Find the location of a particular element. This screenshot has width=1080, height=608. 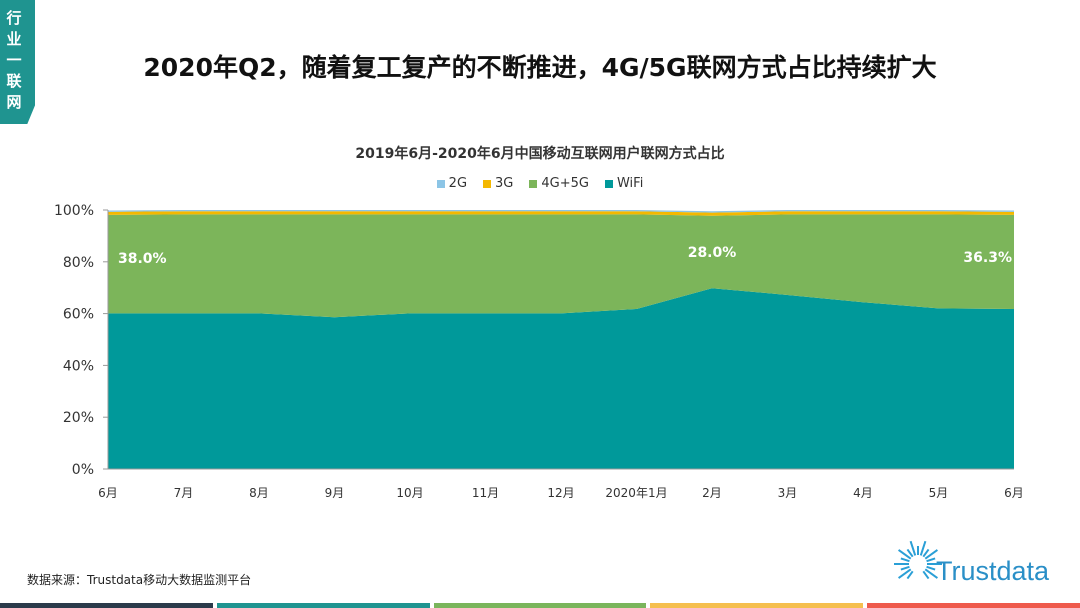

x-tick-label: 2月 is located at coordinates (712, 493).